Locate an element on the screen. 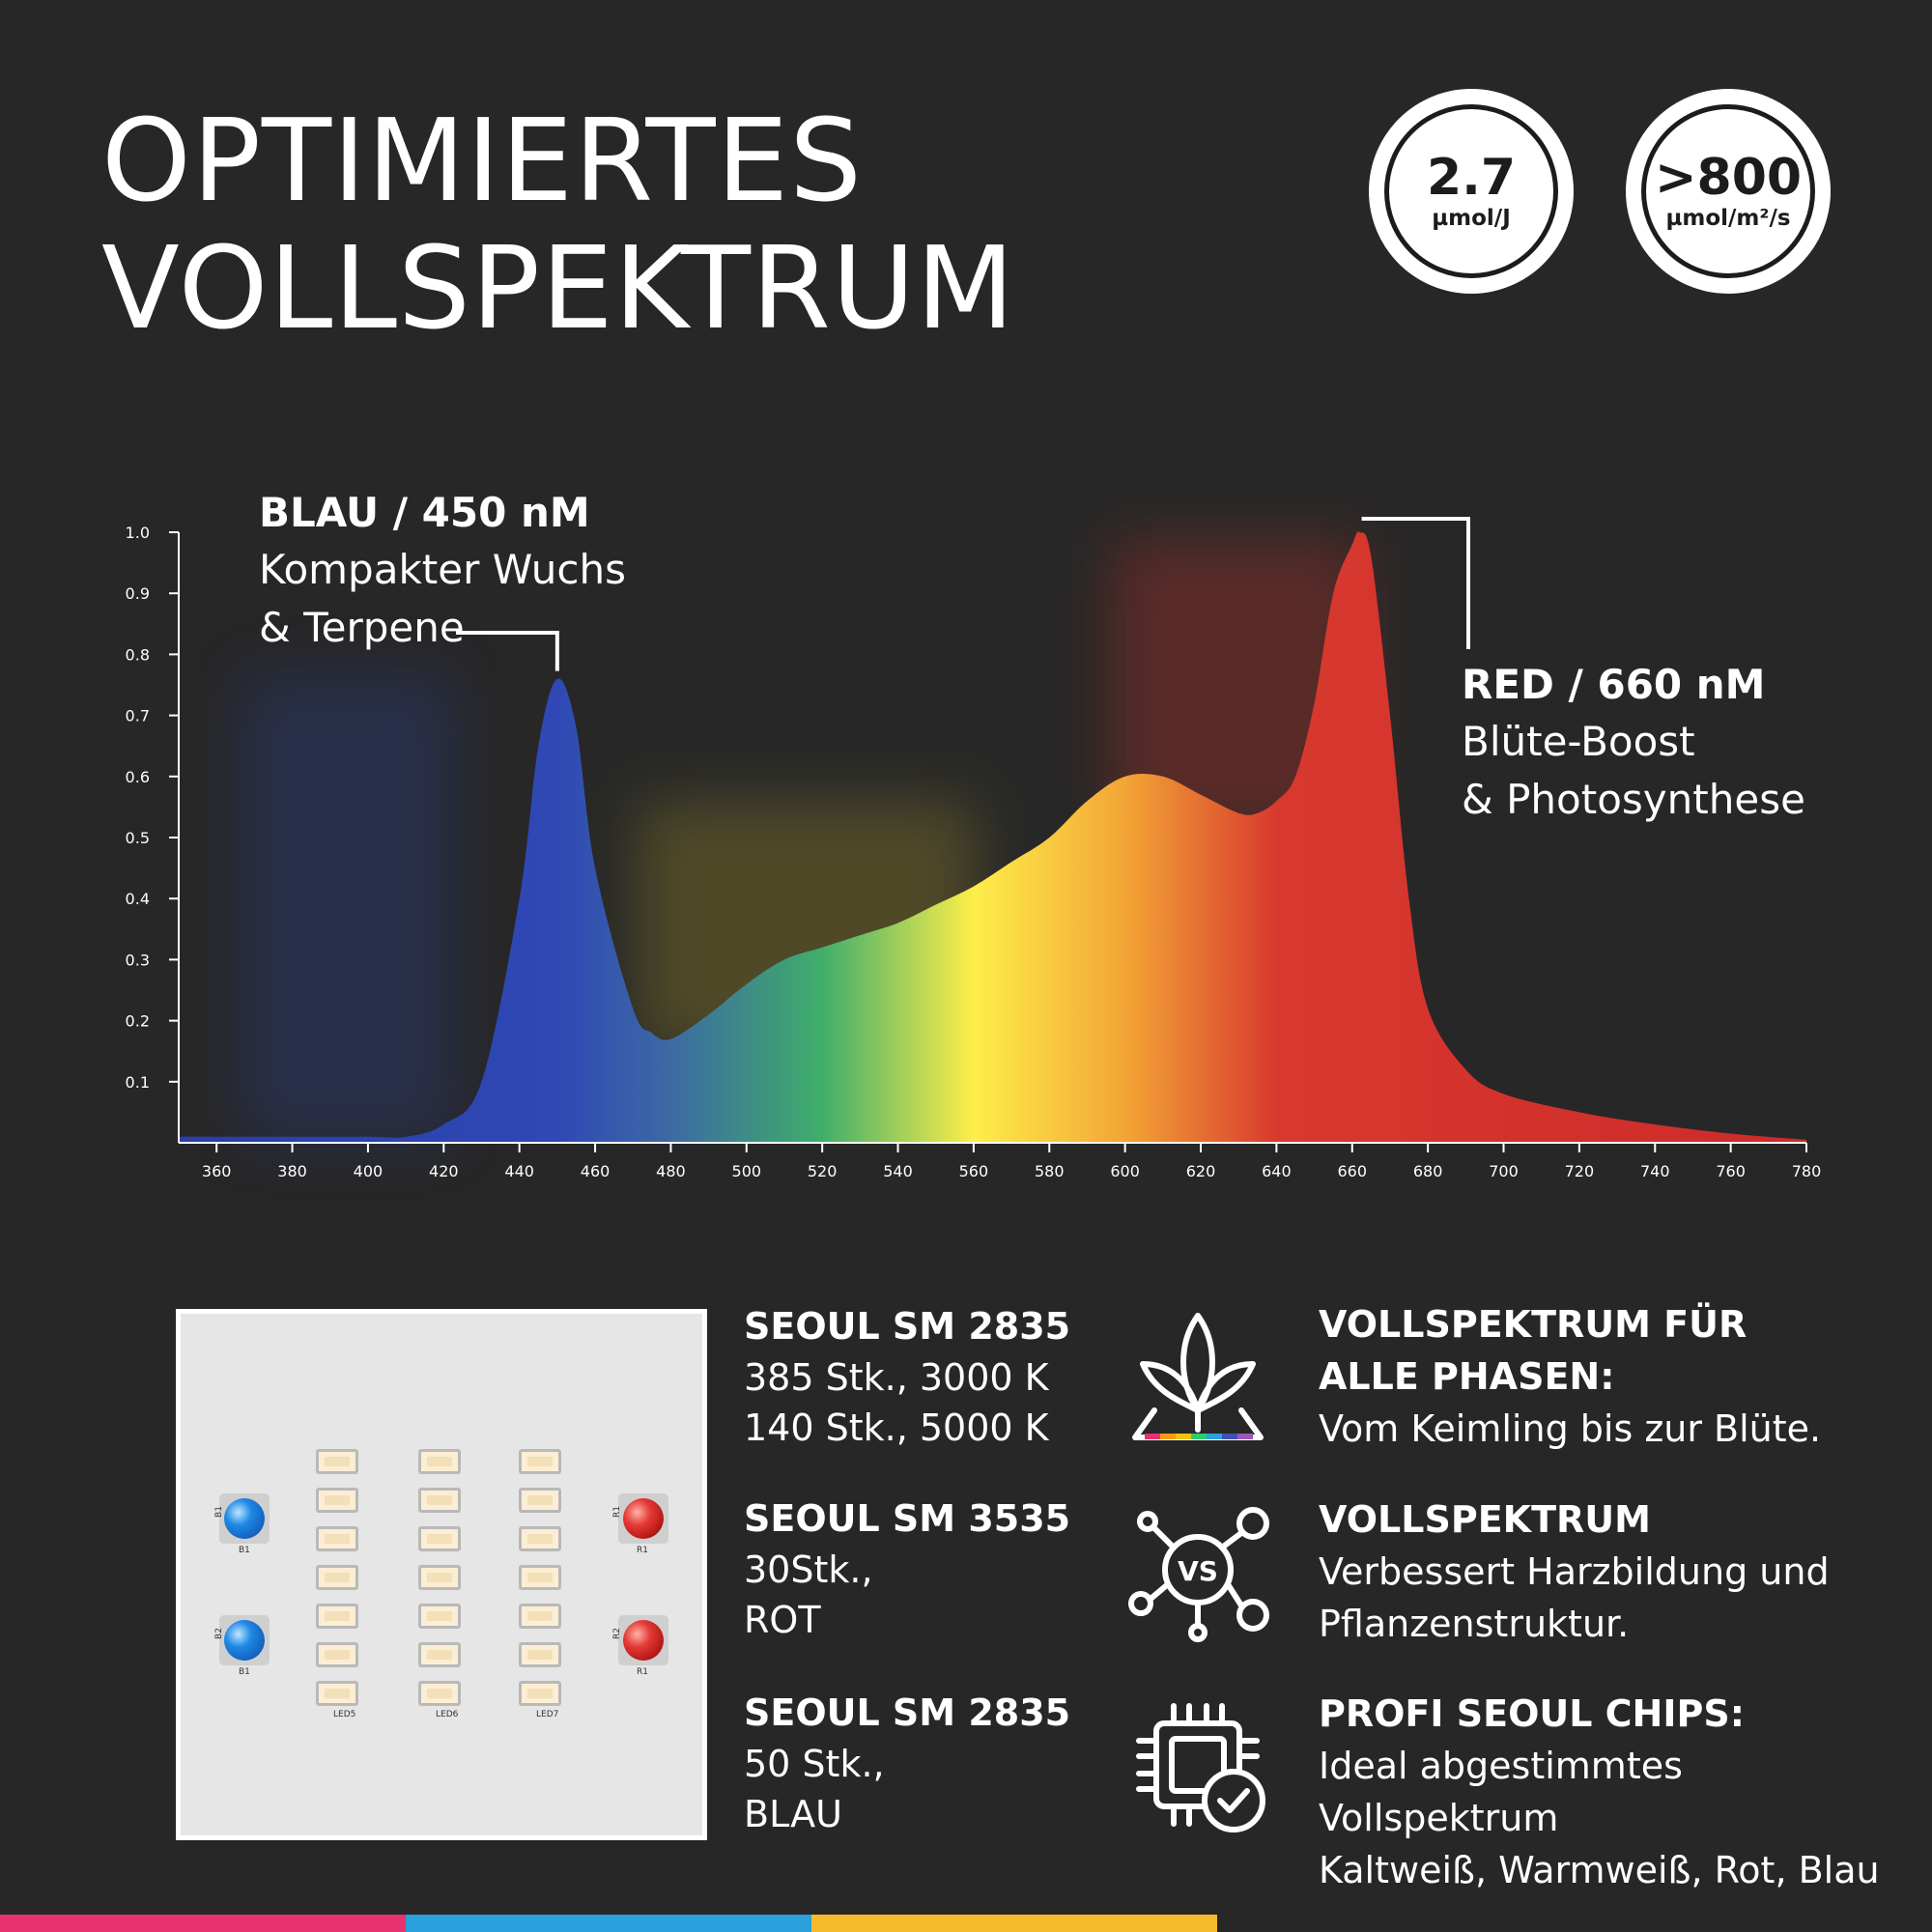 This screenshot has height=1932, width=1932. feature-phases-heading-1: VOLLSPEKTRUM FÜR is located at coordinates (1533, 1324).